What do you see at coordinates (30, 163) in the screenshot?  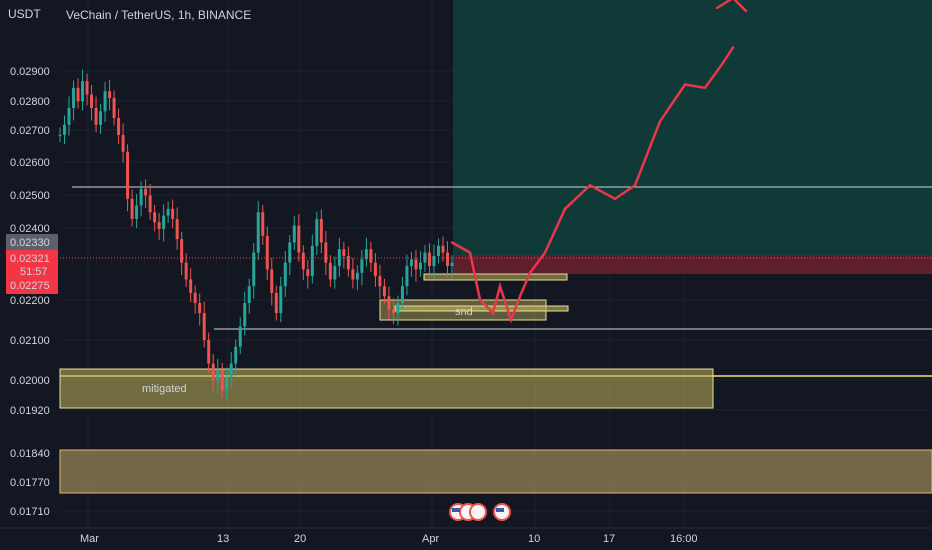 I see `price-tick-label: 0.02600` at bounding box center [30, 163].